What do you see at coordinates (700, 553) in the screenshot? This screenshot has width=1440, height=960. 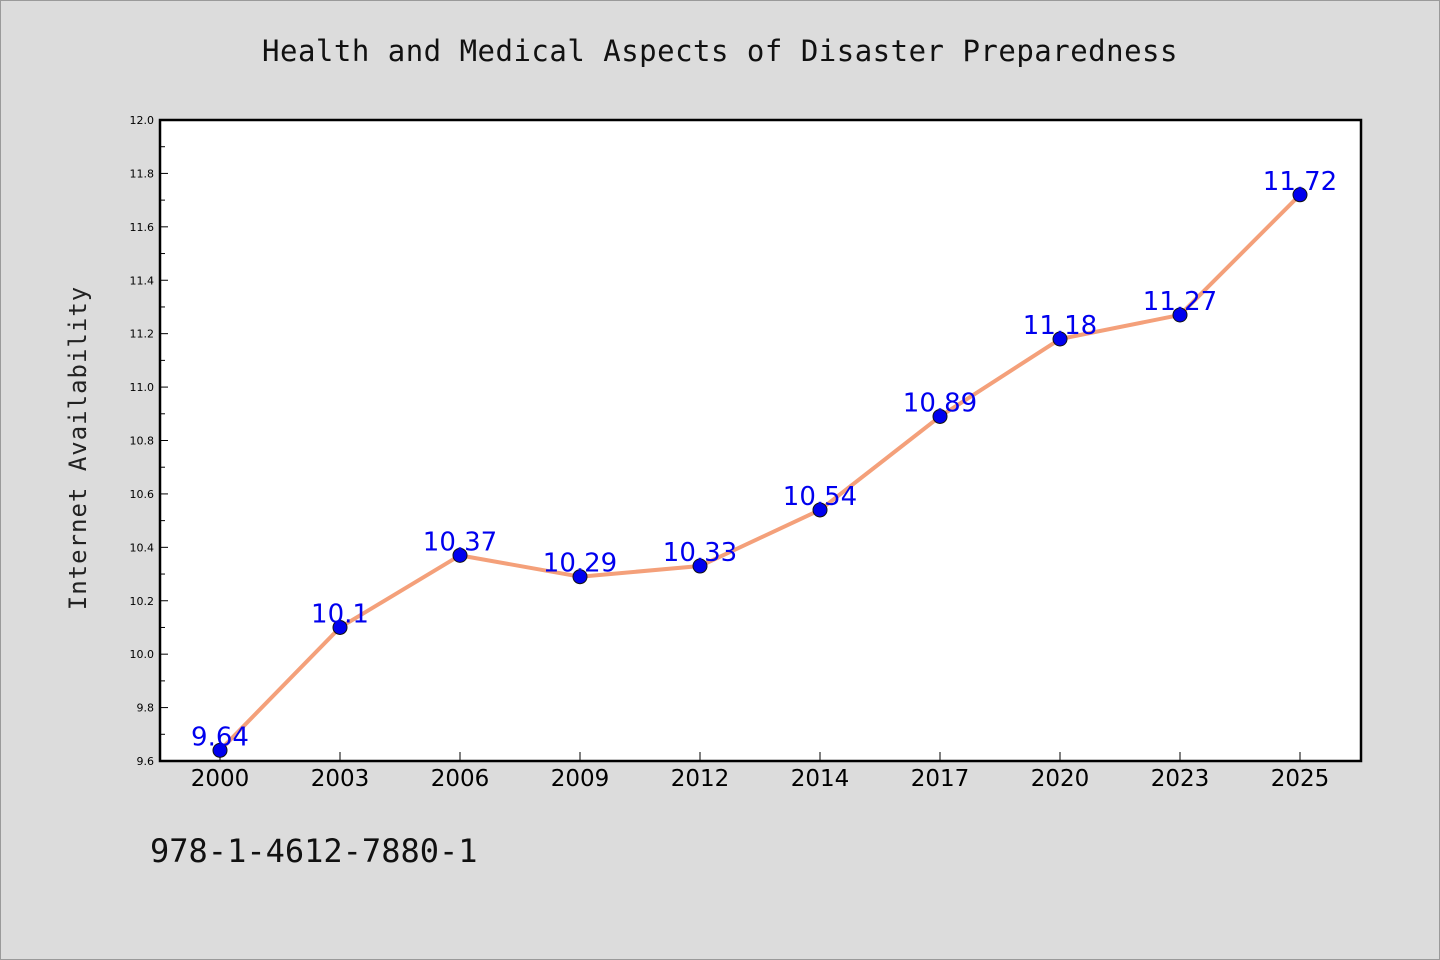 I see `data-label: 10.33` at bounding box center [700, 553].